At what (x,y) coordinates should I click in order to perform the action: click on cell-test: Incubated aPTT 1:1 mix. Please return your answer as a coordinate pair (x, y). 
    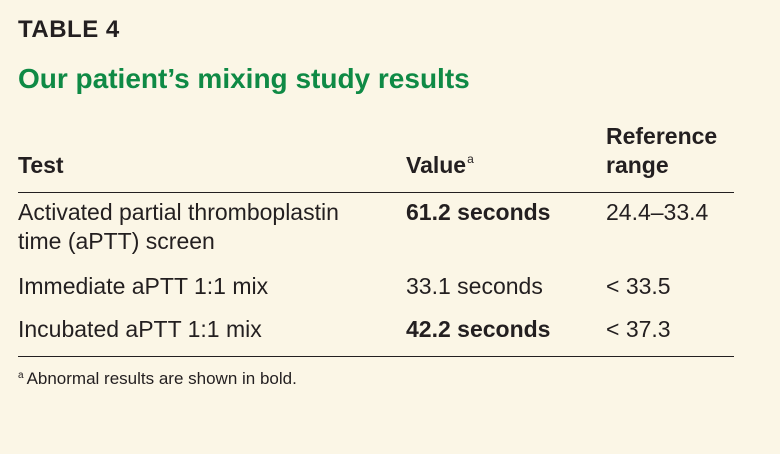
    Looking at the image, I should click on (212, 329).